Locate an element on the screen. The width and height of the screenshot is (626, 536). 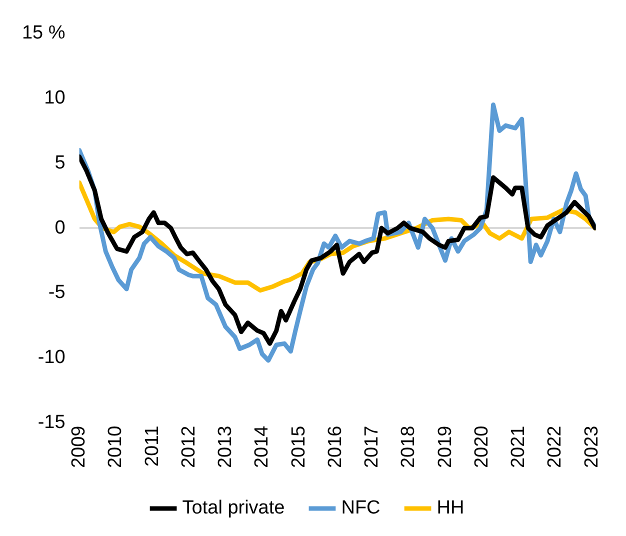
y-tick-label: 15 % is located at coordinates (44, 33).